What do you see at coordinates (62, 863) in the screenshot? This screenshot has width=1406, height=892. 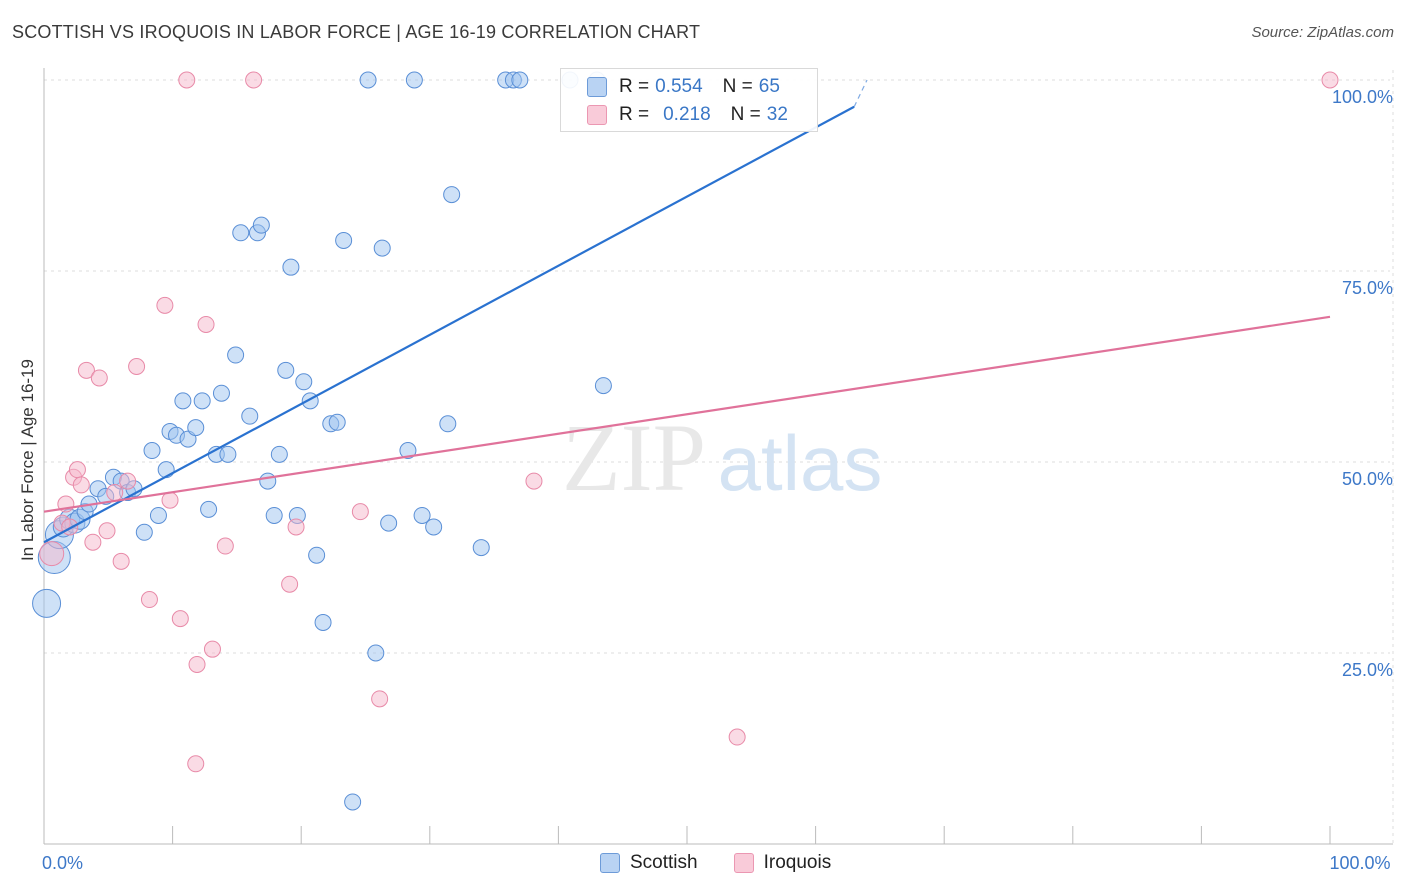 I see `x-tick-label: 0.0%` at bounding box center [62, 863].